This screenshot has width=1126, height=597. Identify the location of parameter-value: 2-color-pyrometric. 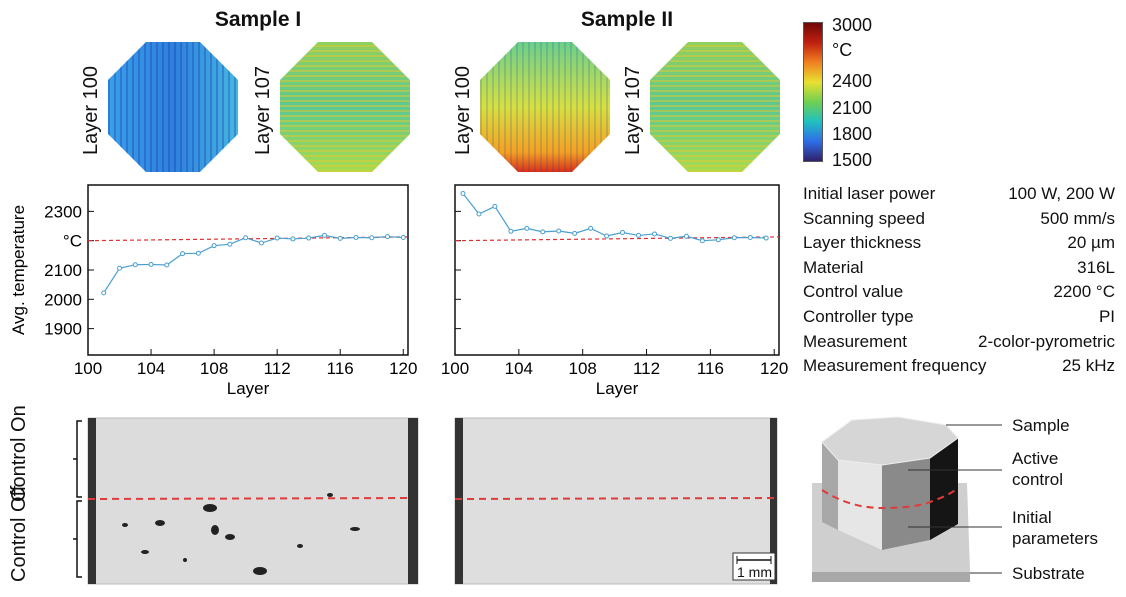
(1046, 341).